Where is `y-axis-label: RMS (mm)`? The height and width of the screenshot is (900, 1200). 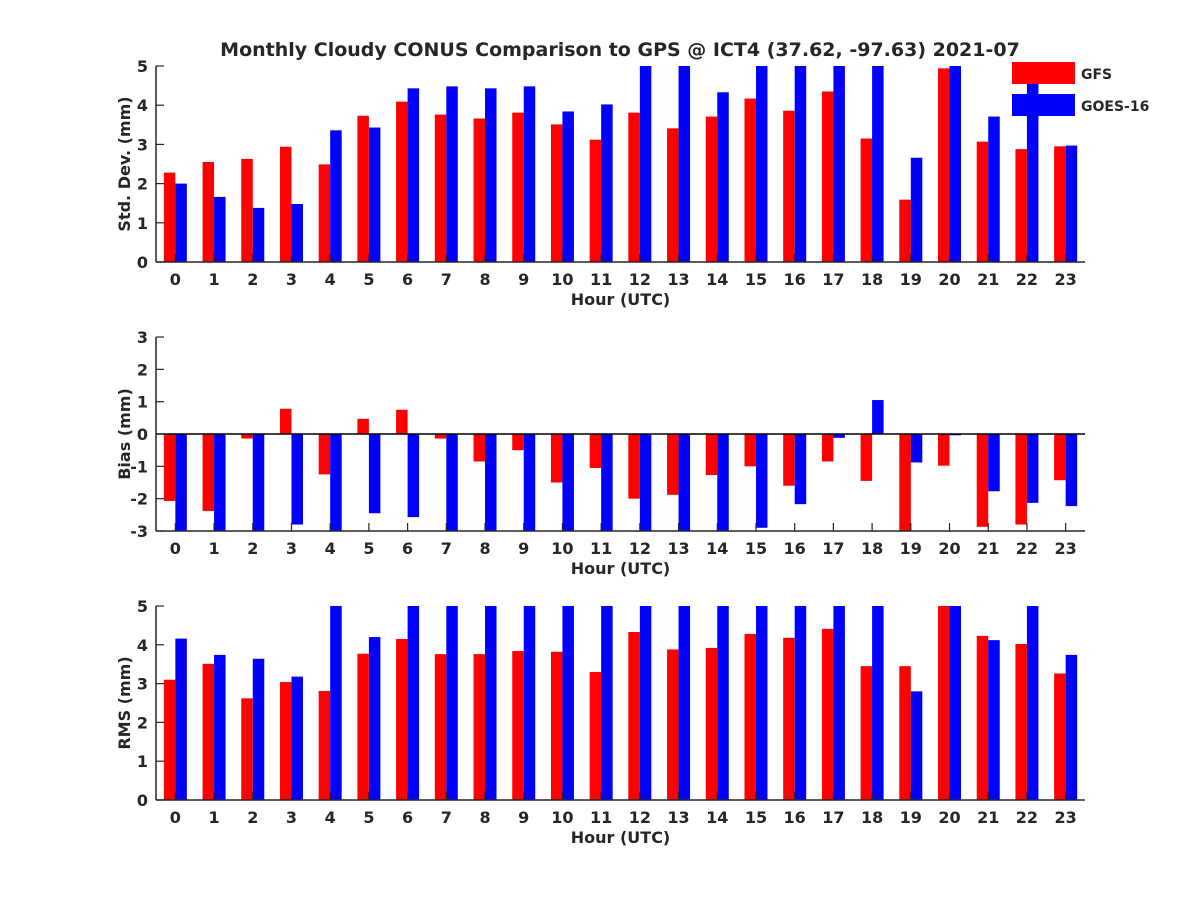
y-axis-label: RMS (mm) is located at coordinates (124, 702).